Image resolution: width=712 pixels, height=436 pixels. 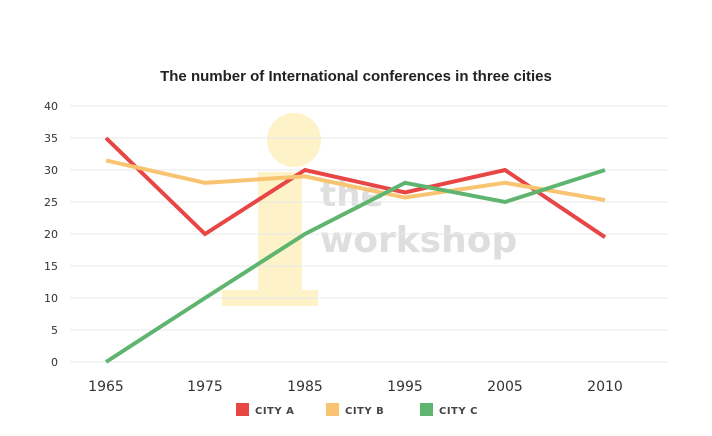 I want to click on y-tick-label-20: 20, so click(x=51, y=234).